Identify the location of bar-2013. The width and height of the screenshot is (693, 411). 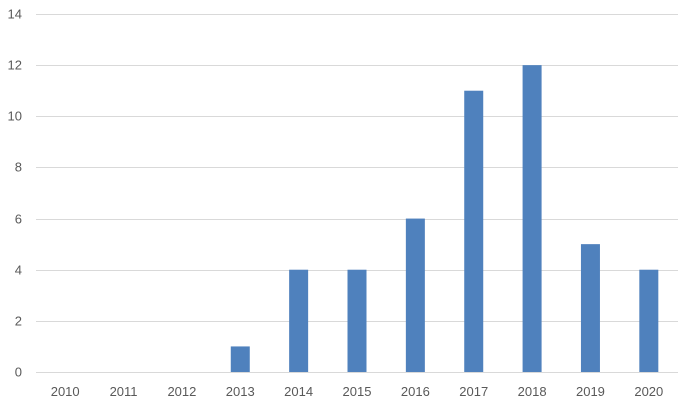
(240, 359).